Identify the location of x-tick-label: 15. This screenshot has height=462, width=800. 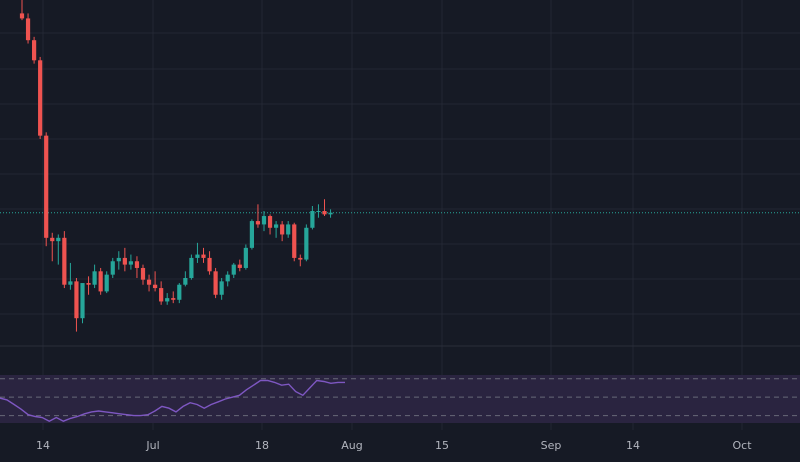
(442, 445).